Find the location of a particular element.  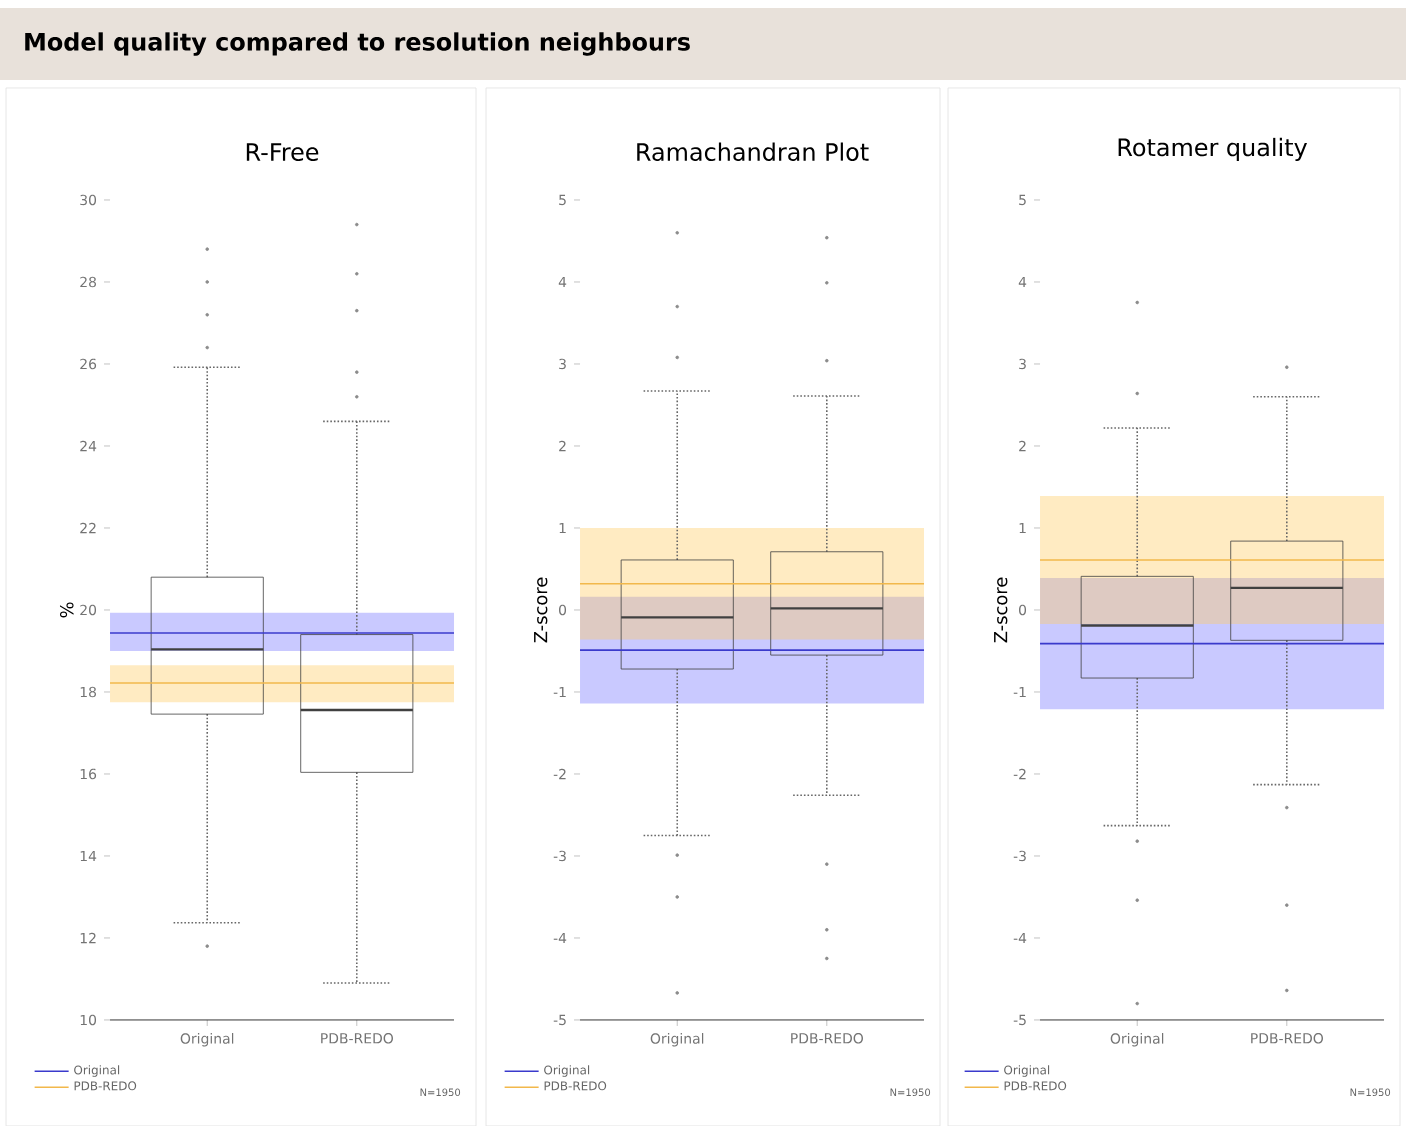

chart-title: R-Free is located at coordinates (282, 152).